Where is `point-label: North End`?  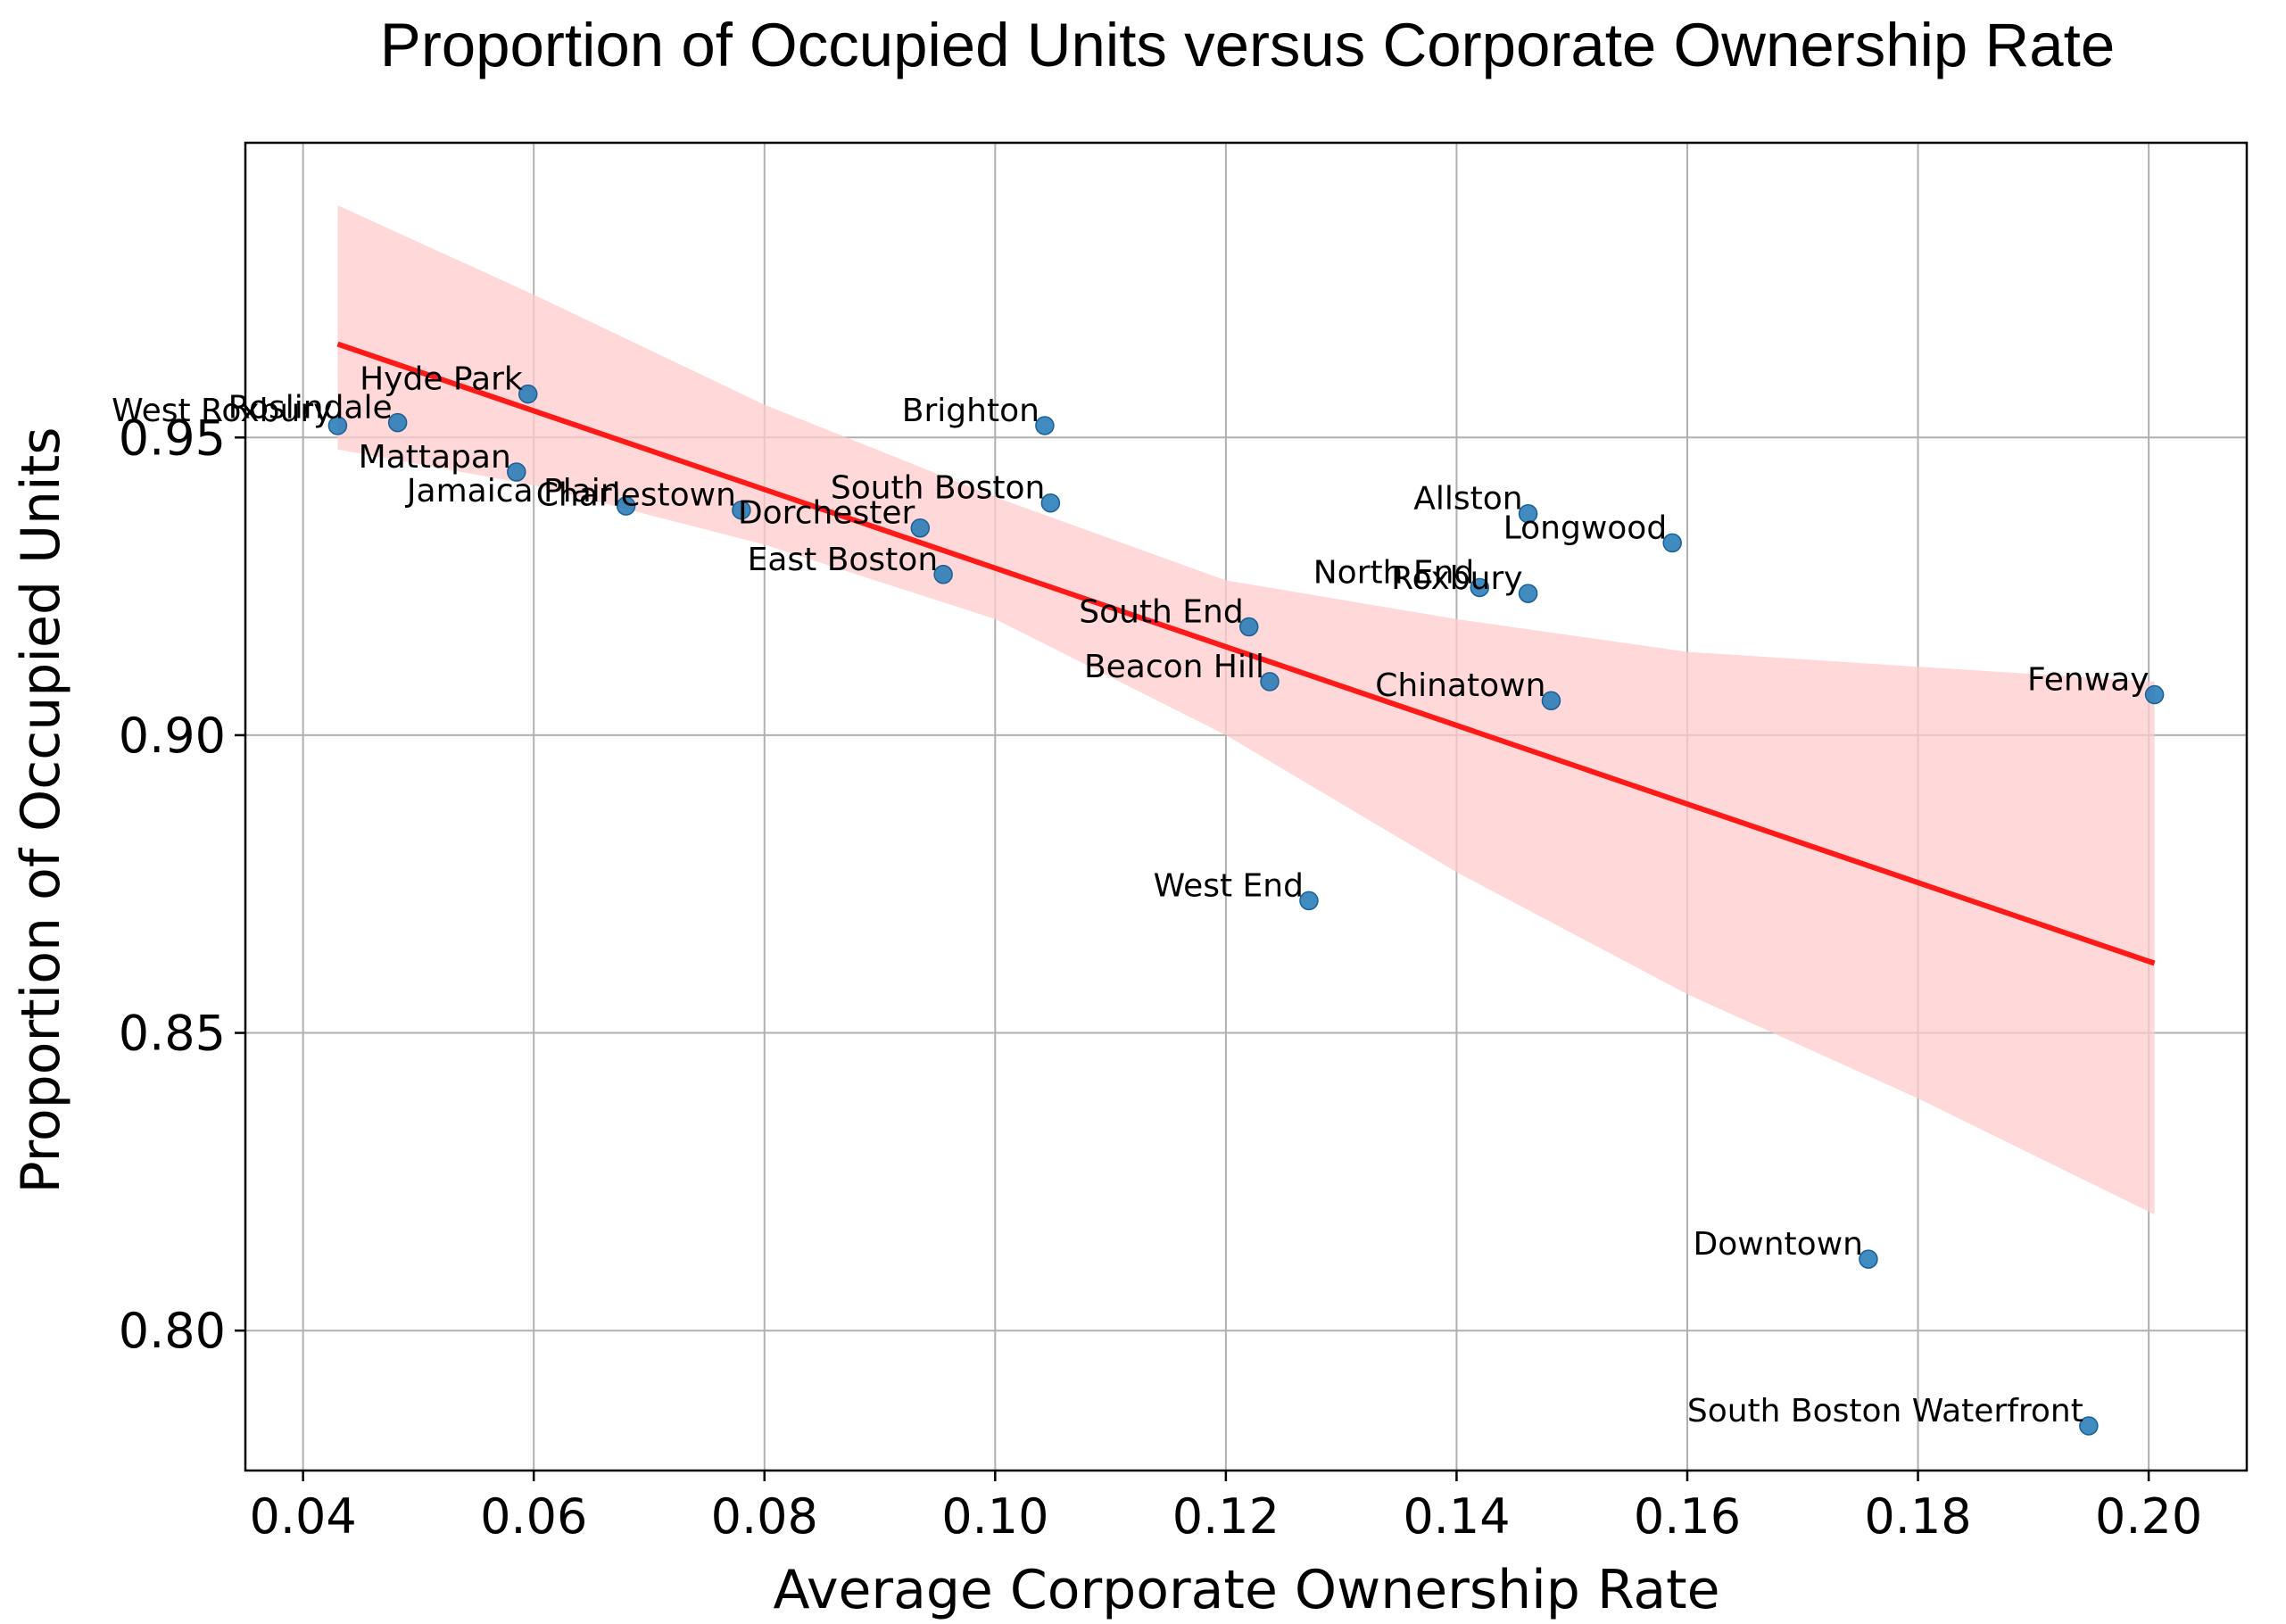
point-label: North End is located at coordinates (1394, 572).